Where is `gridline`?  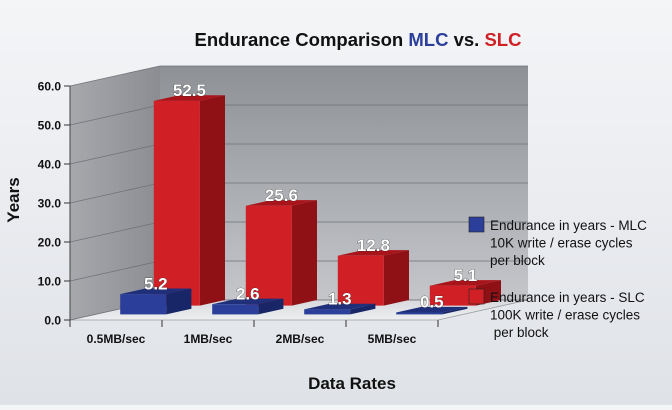
gridline is located at coordinates (298, 76).